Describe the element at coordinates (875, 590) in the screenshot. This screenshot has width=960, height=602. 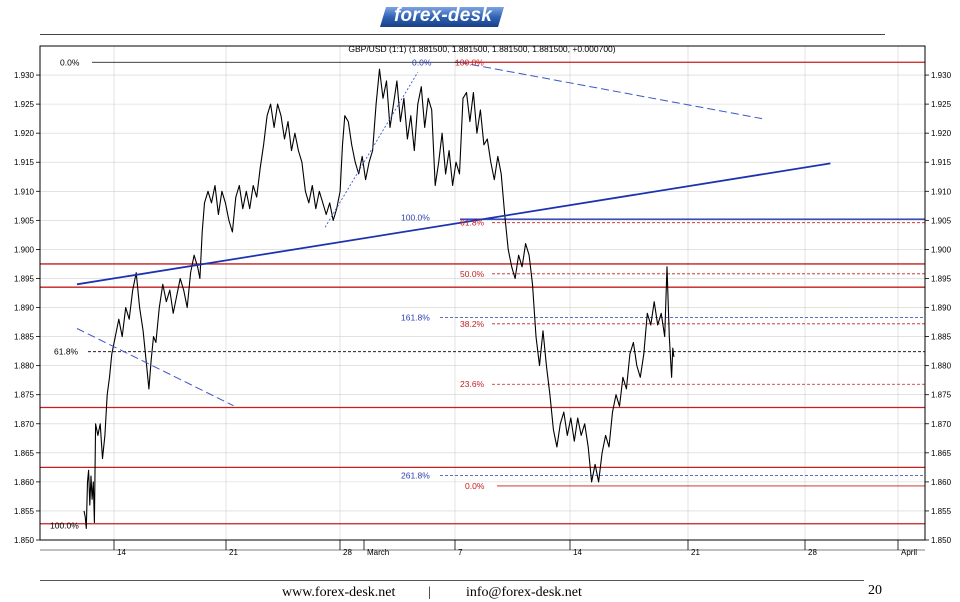
I see `page-number: 20` at that location.